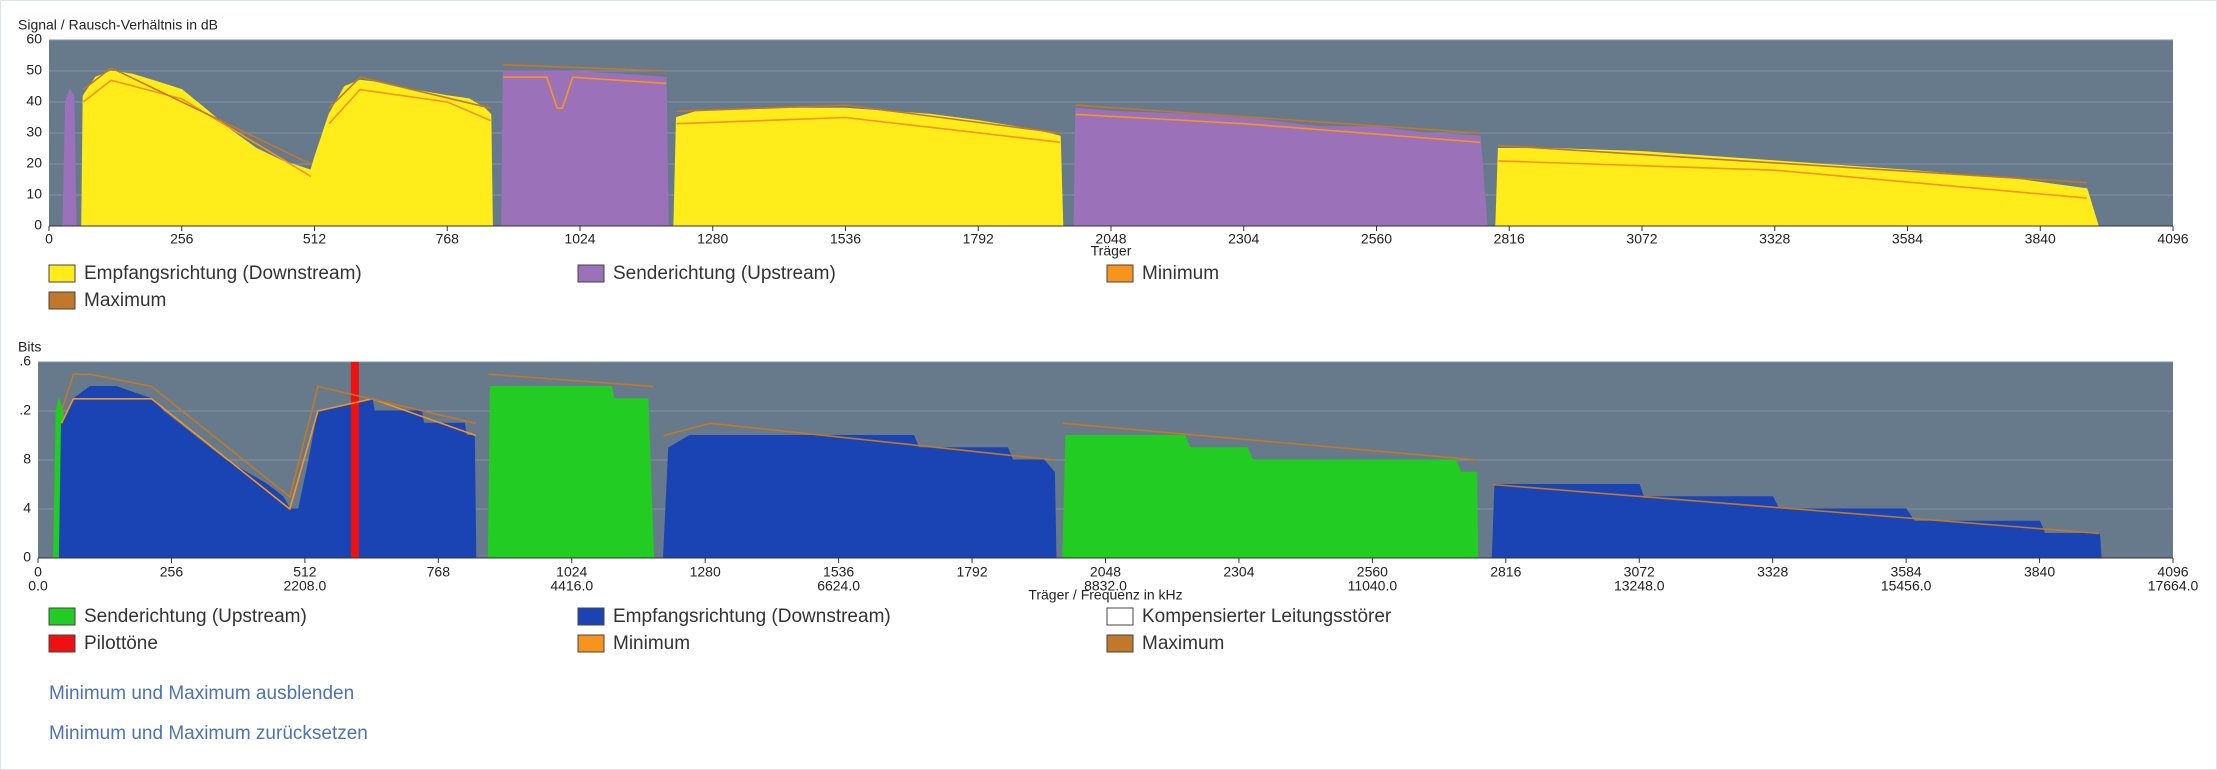 This screenshot has height=770, width=2217. What do you see at coordinates (838, 586) in the screenshot?
I see `x2-tick-label: 6624.0` at bounding box center [838, 586].